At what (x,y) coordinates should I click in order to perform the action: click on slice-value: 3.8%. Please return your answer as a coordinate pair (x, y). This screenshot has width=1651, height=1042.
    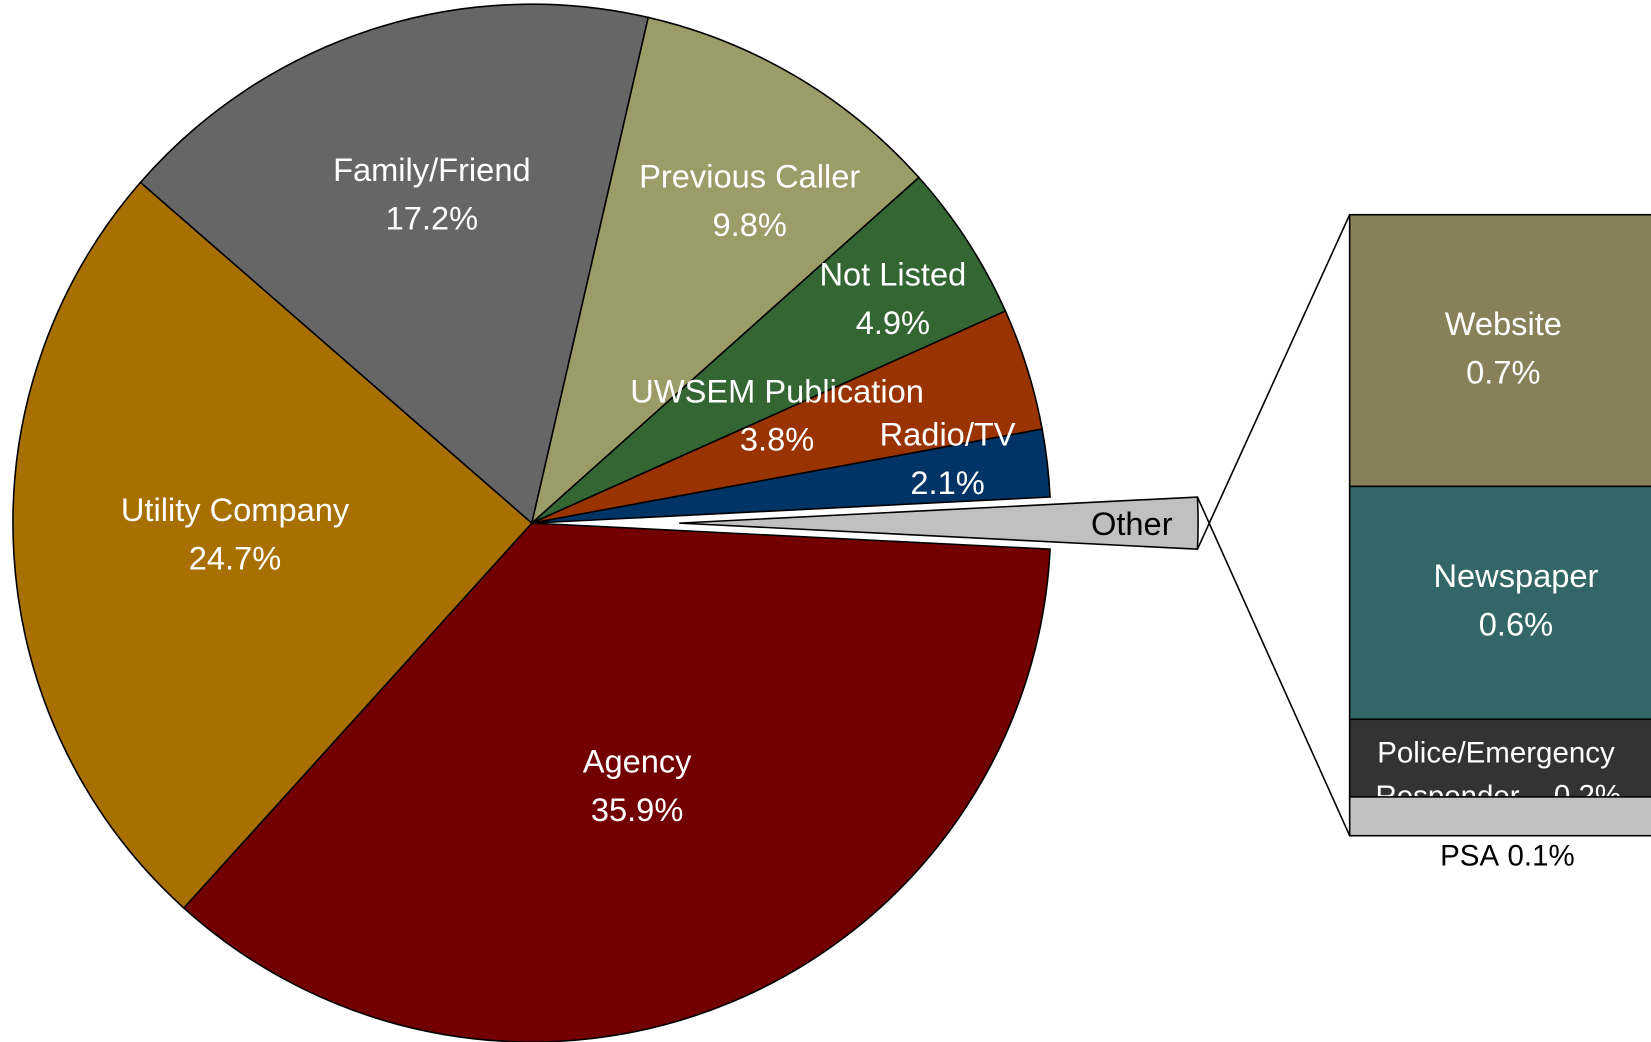
    Looking at the image, I should click on (777, 439).